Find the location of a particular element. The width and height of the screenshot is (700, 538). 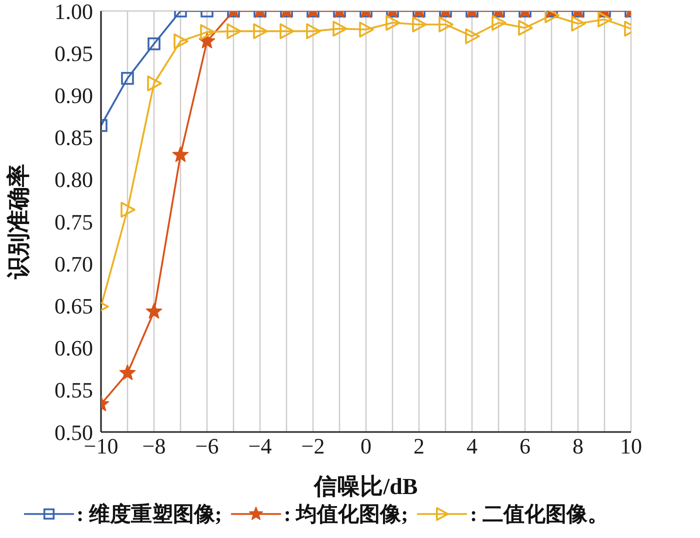

y-tick-label: 0.90 is located at coordinates (73, 95).